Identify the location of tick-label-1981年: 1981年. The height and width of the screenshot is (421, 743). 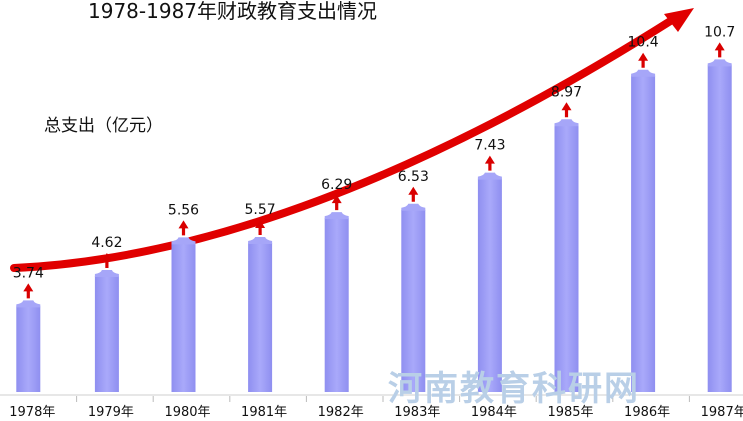
(264, 412).